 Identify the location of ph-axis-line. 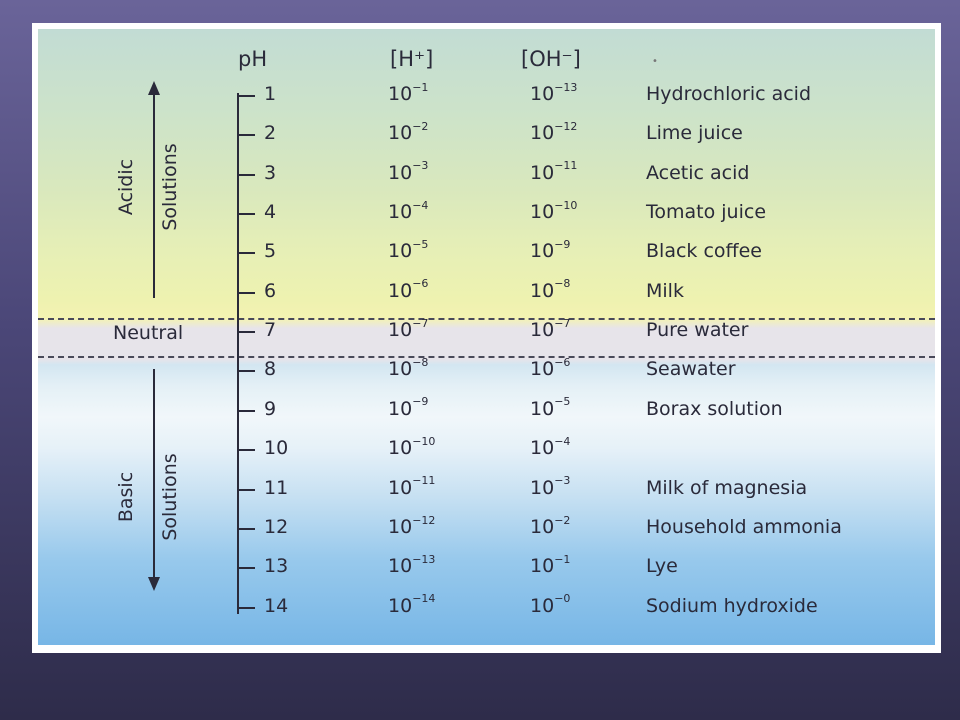
(238, 353).